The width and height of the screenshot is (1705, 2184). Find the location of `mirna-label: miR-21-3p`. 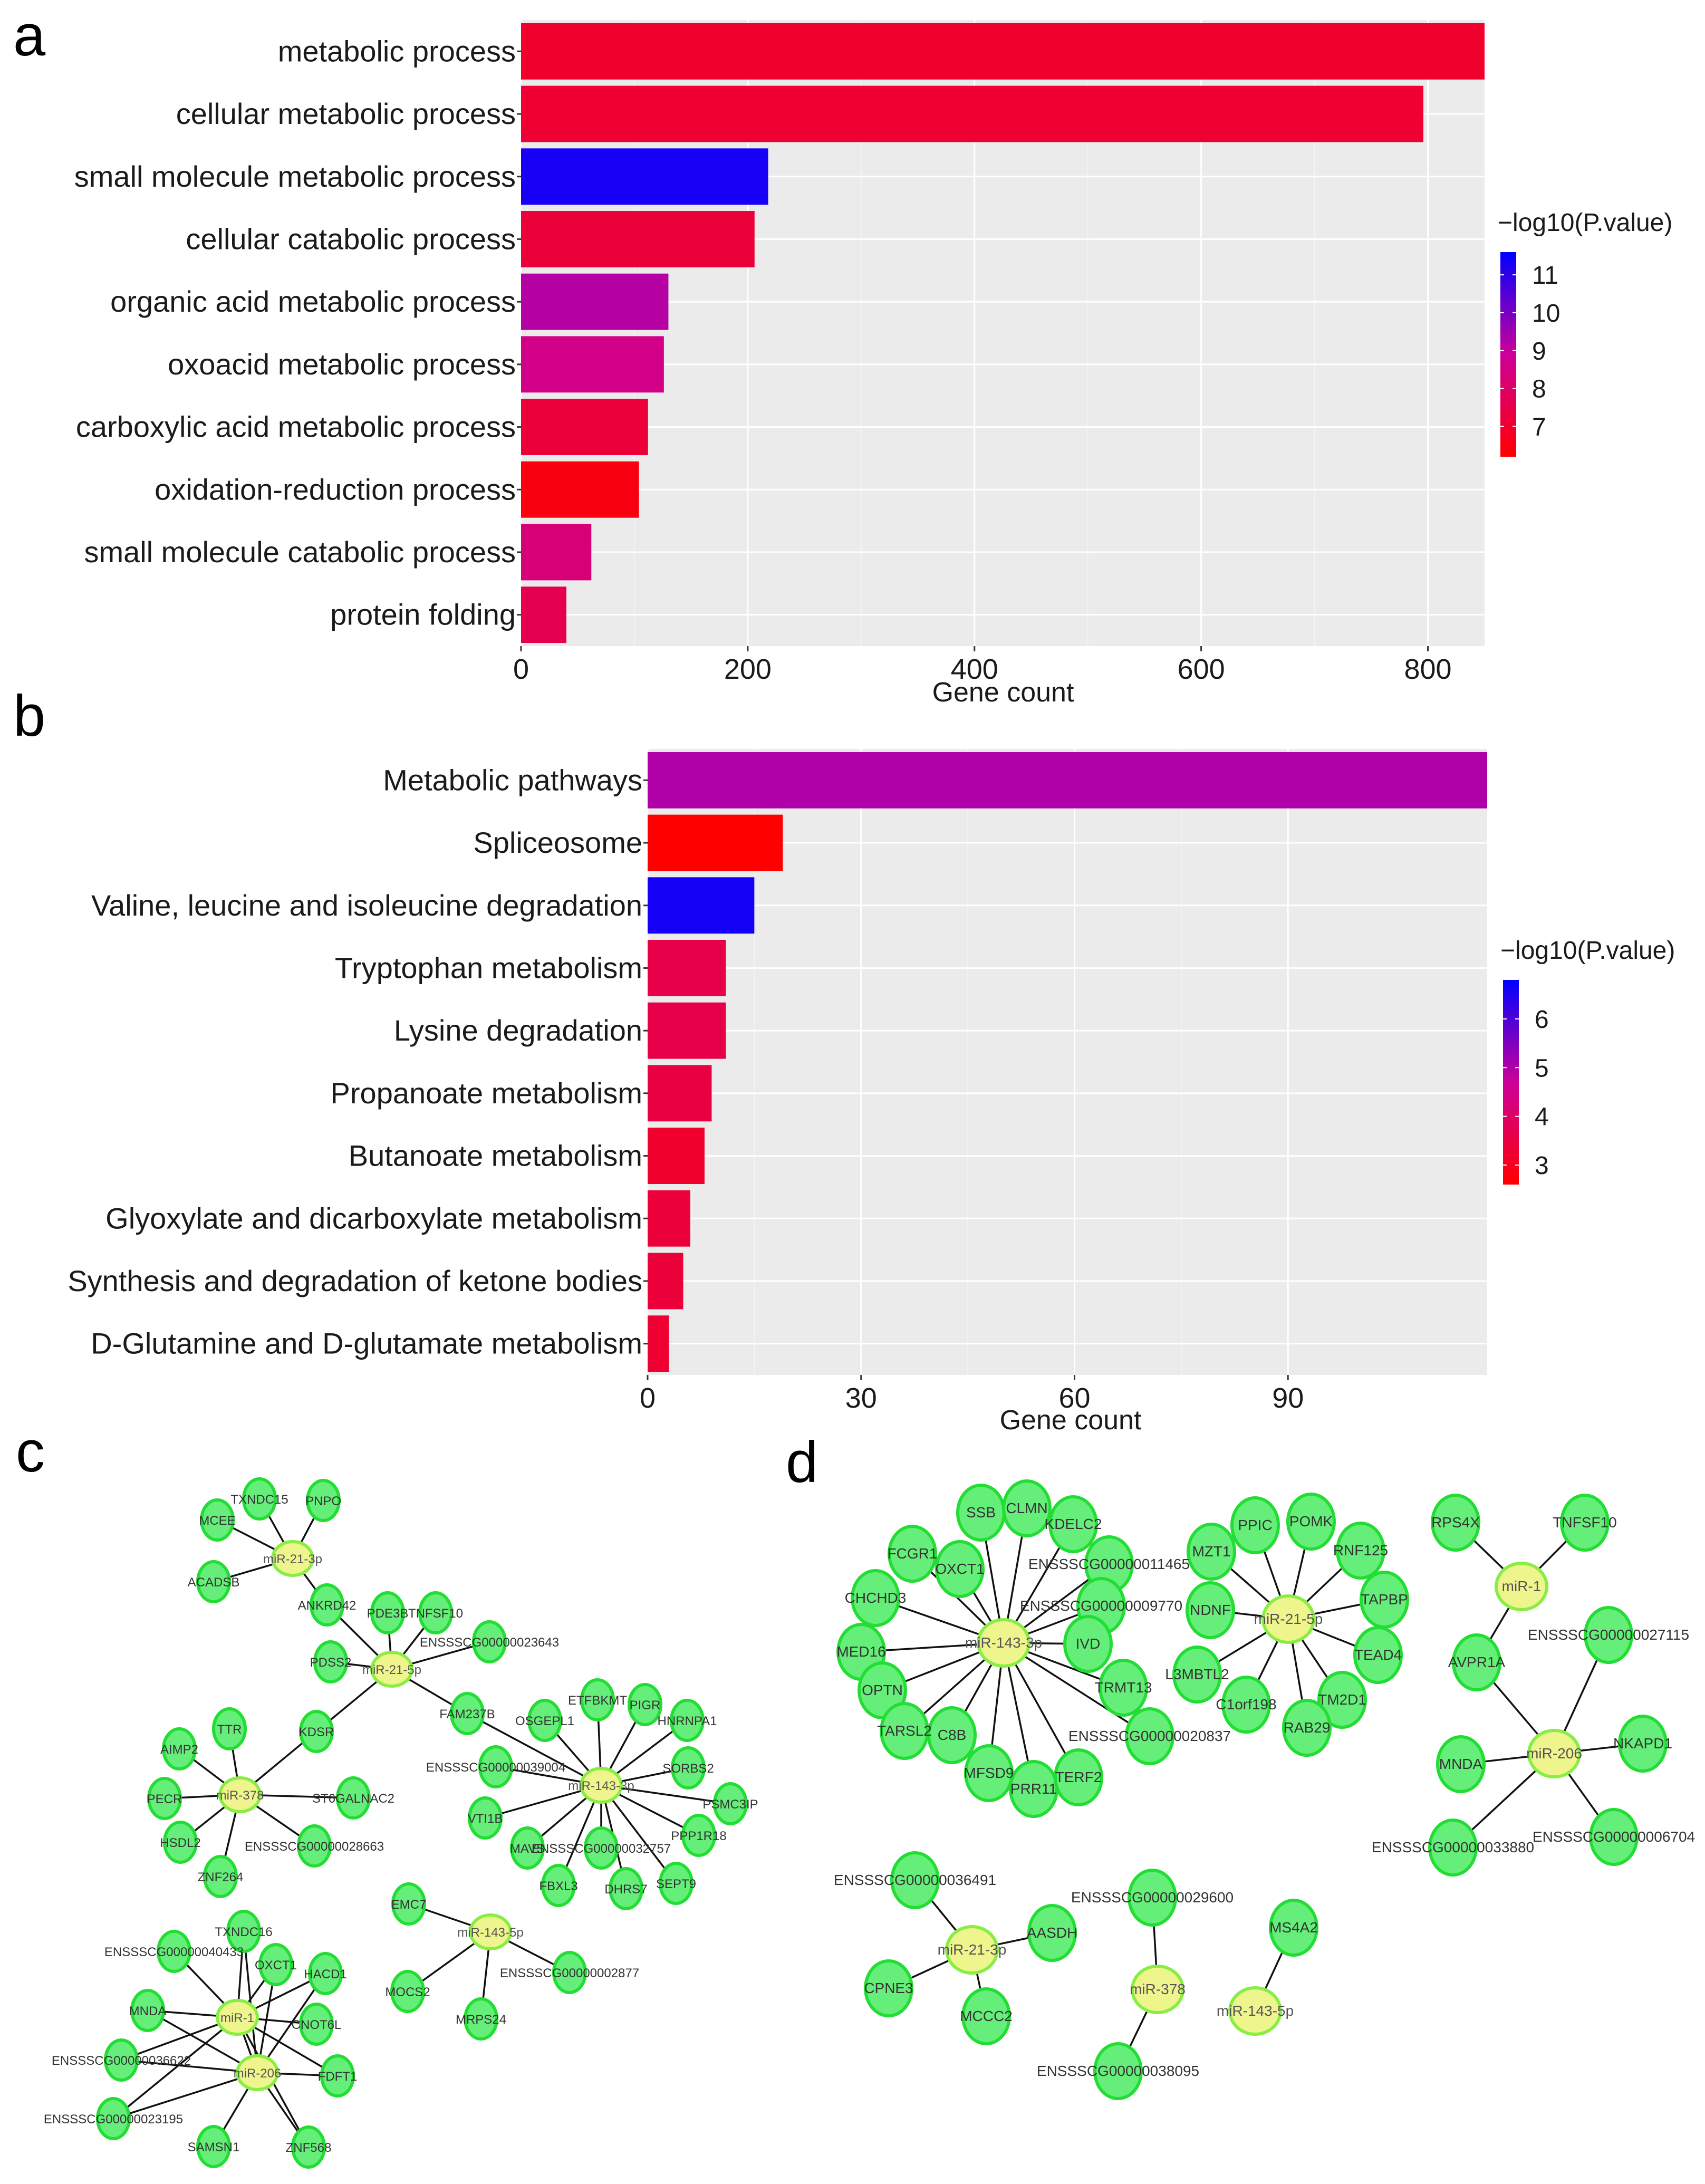

mirna-label: miR-21-3p is located at coordinates (292, 1559).